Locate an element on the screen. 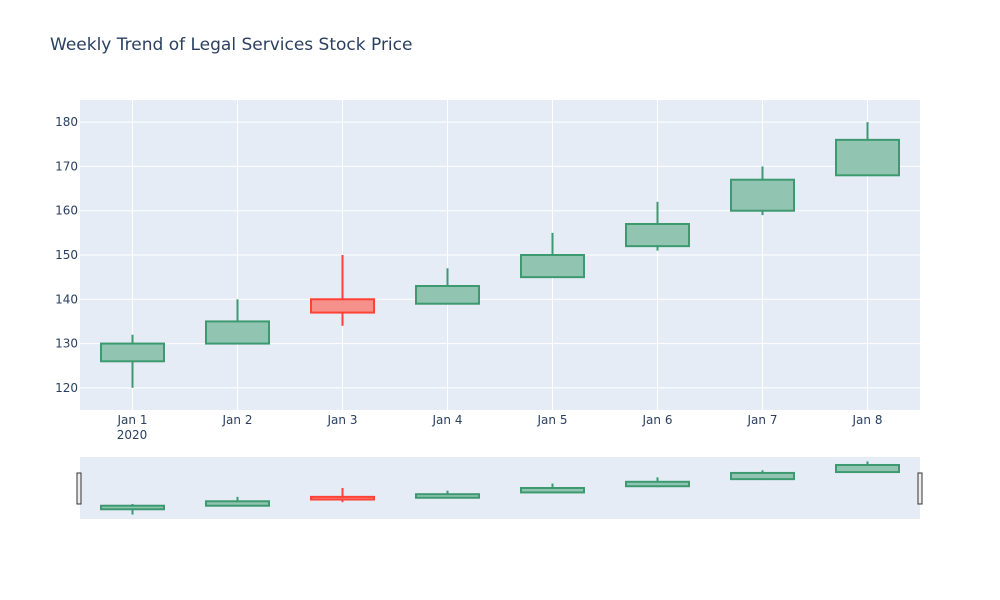  y-tick-label: 140 is located at coordinates (66, 299).